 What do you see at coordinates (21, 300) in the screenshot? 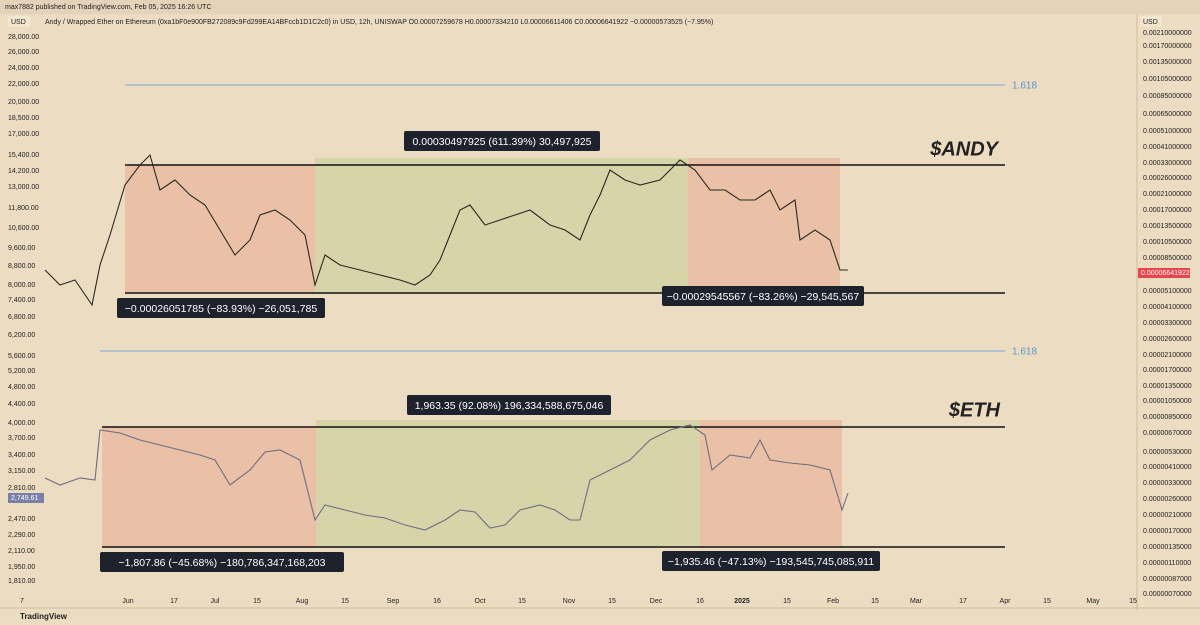
I see `left-tick-label: 7,400.00` at bounding box center [21, 300].